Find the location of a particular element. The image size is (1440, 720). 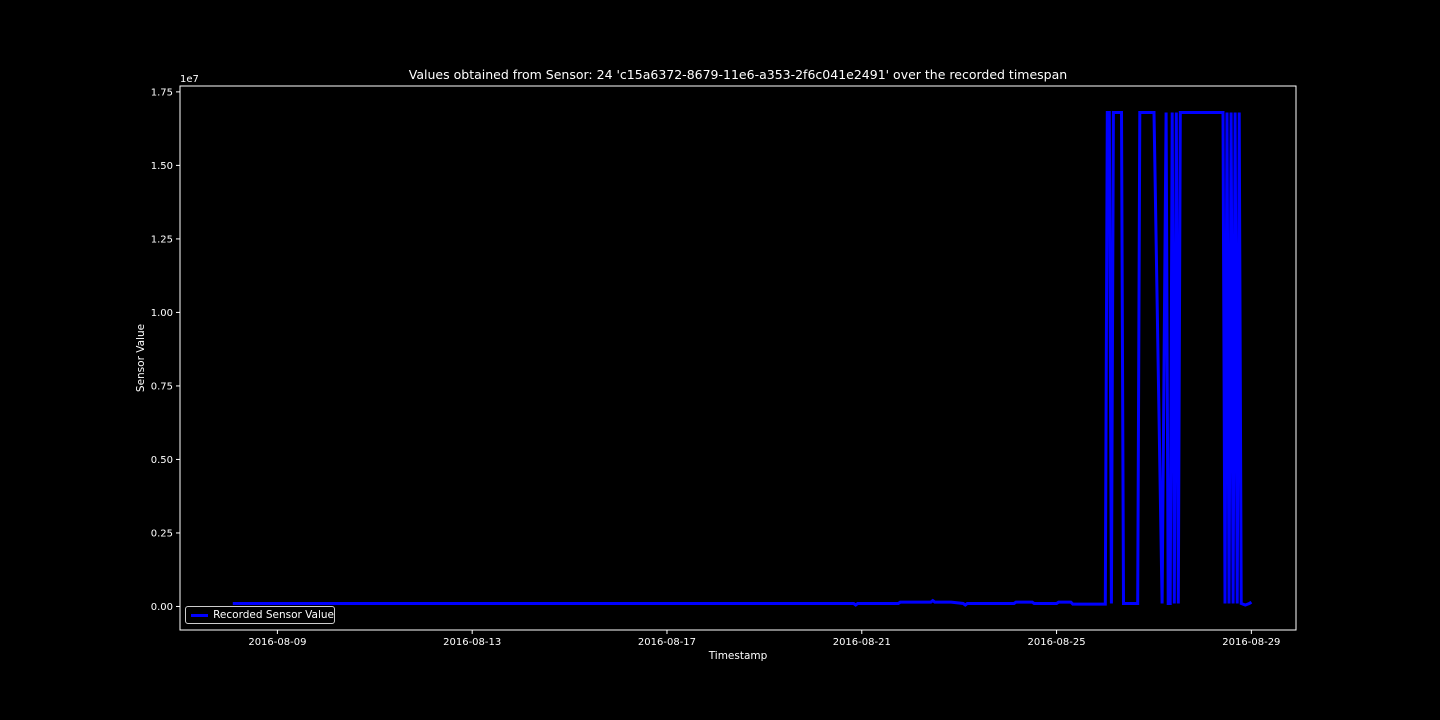

x-tick-label: 2016-08-21 is located at coordinates (862, 642).